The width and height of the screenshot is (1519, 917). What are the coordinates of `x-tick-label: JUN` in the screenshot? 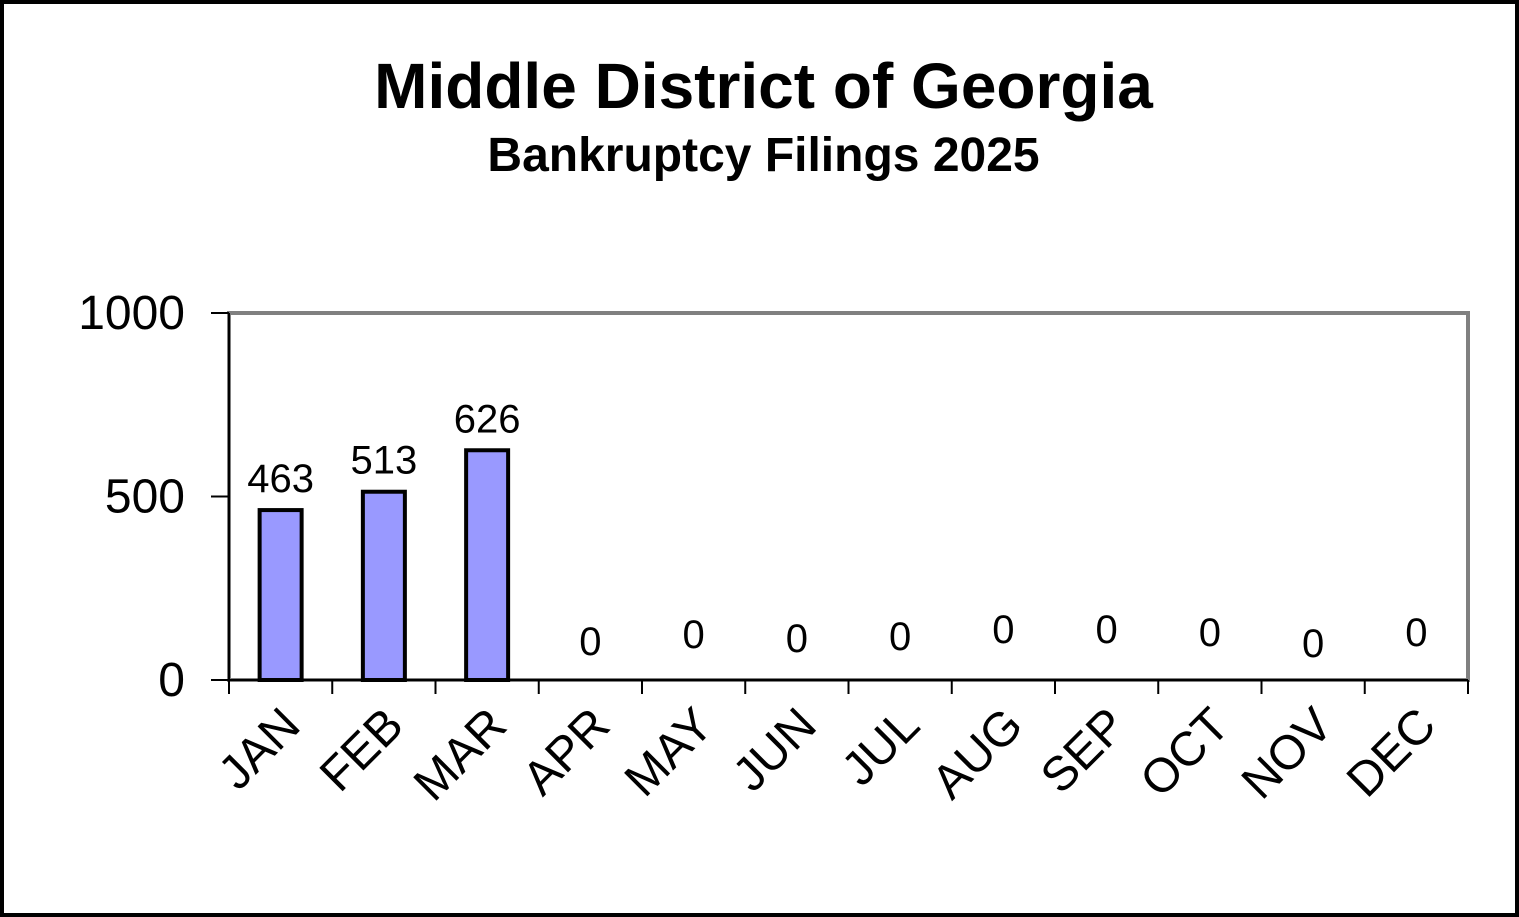 It's located at (774, 749).